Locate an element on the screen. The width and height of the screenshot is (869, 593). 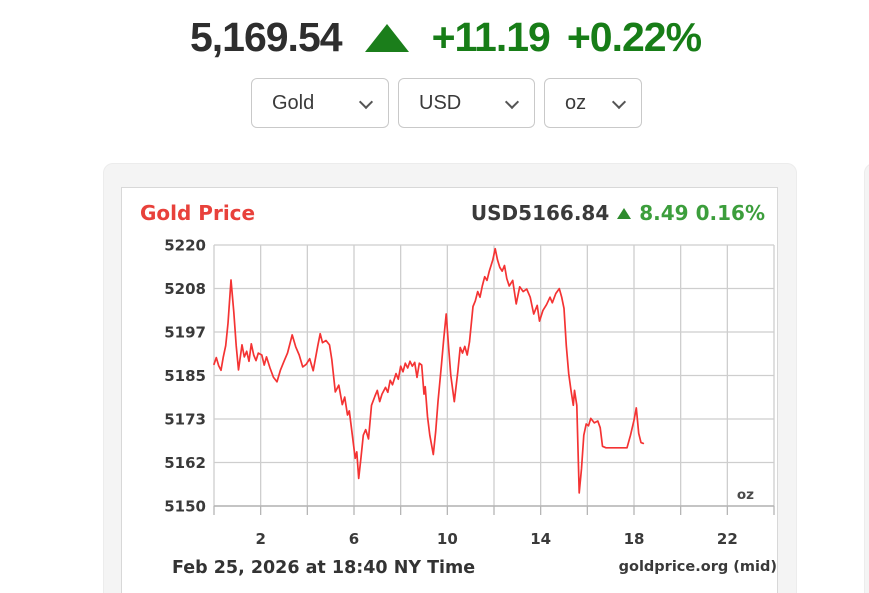
x-axis-label: 18 is located at coordinates (634, 539).